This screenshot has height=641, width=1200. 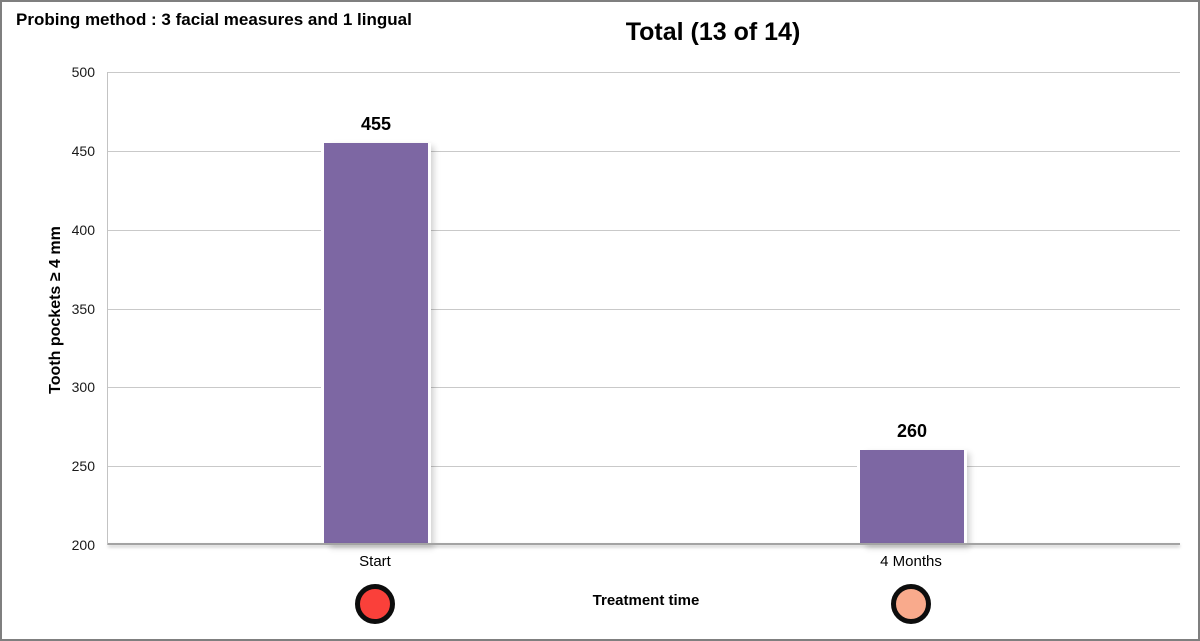 What do you see at coordinates (376, 123) in the screenshot?
I see `bar-value-label: 455` at bounding box center [376, 123].